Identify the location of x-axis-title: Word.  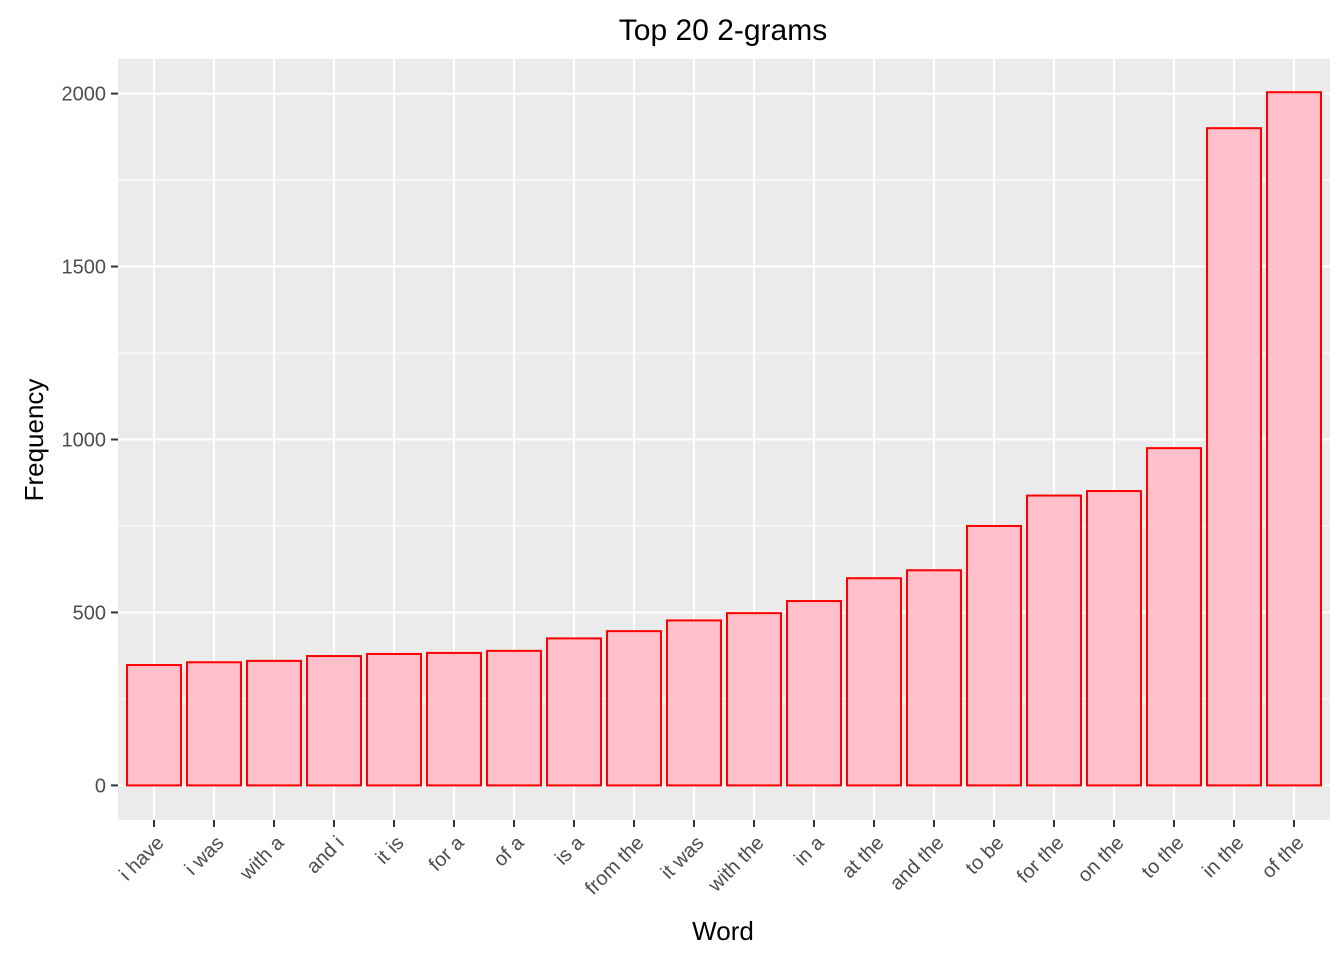
(723, 931).